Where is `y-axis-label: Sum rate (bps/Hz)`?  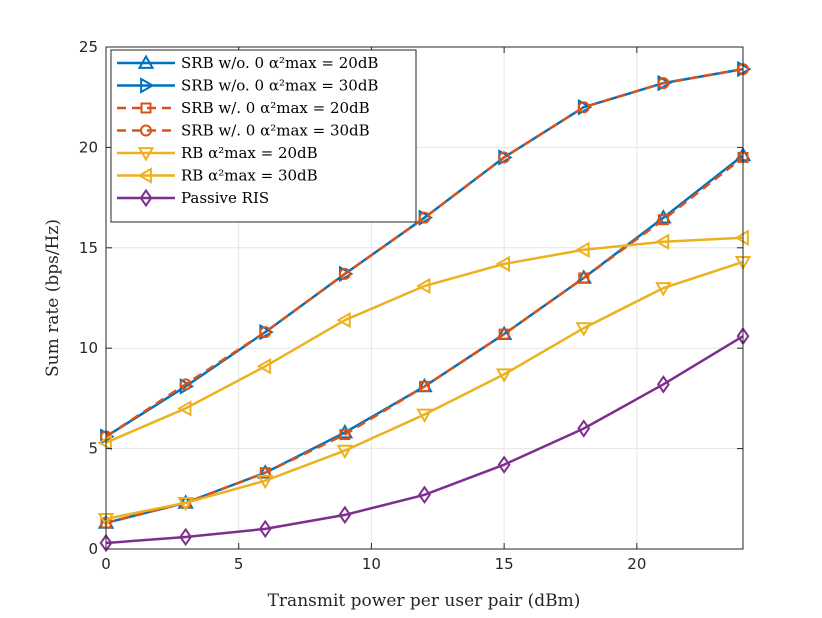
y-axis-label: Sum rate (bps/Hz) is located at coordinates (53, 298).